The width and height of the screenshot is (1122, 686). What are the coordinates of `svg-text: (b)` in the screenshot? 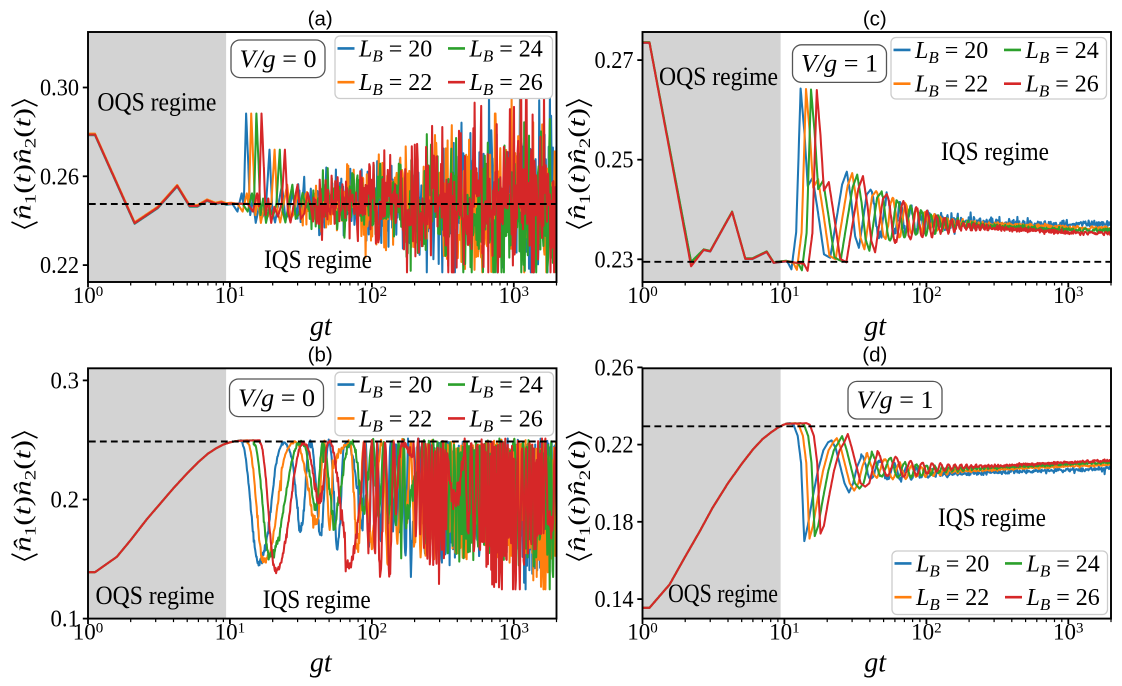 It's located at (320, 355).